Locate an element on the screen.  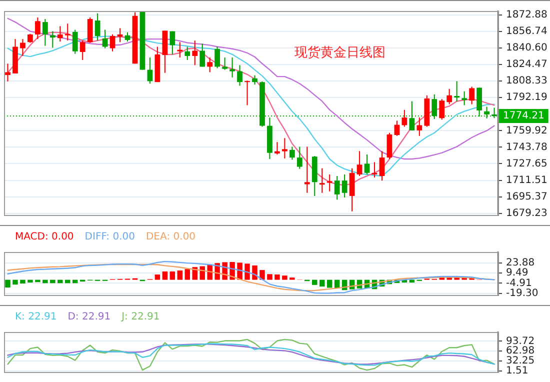
y-tick-label: 1727.65 is located at coordinates (527, 164).